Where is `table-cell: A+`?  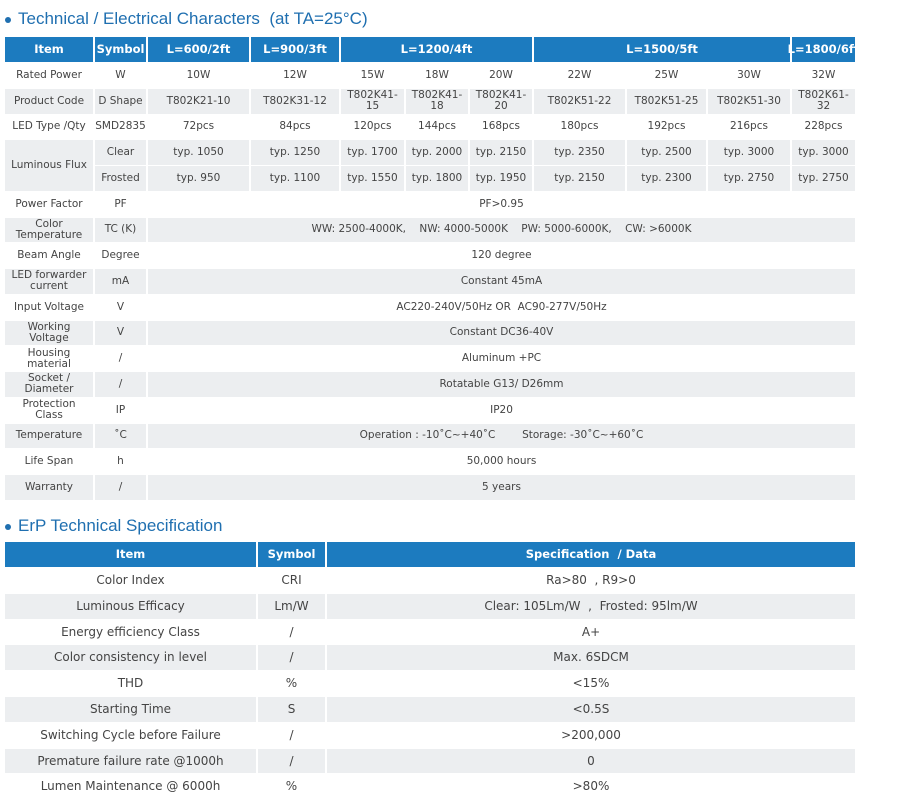
table-cell: A+ is located at coordinates (591, 631).